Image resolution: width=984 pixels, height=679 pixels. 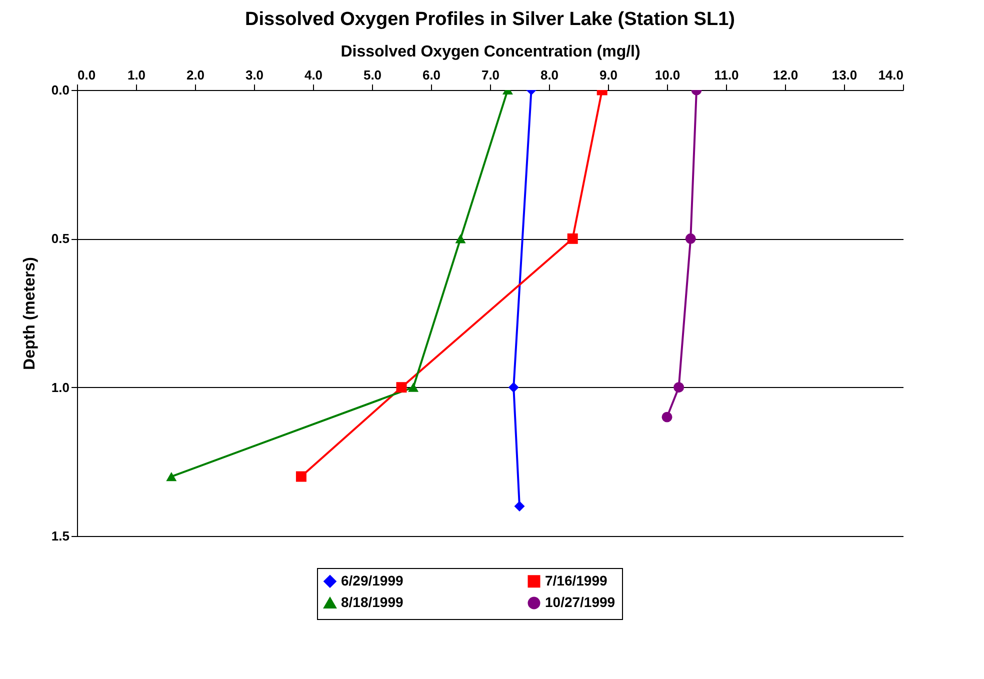 What do you see at coordinates (195, 75) in the screenshot?
I see `x-tick-label: 2.0` at bounding box center [195, 75].